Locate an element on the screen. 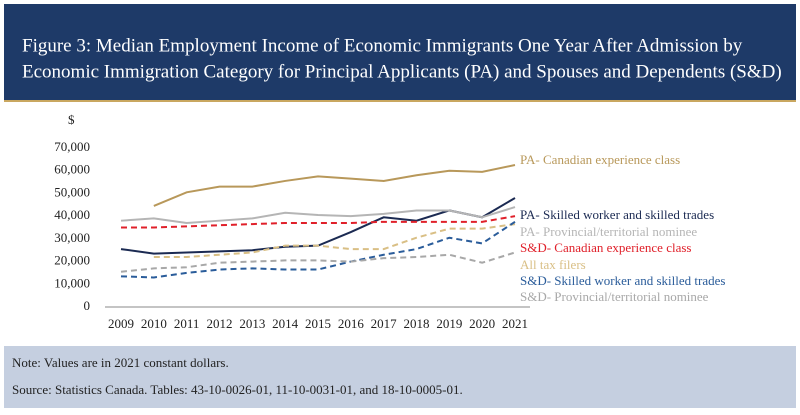  legend-label: S&D- Canadian experience class is located at coordinates (605, 247).